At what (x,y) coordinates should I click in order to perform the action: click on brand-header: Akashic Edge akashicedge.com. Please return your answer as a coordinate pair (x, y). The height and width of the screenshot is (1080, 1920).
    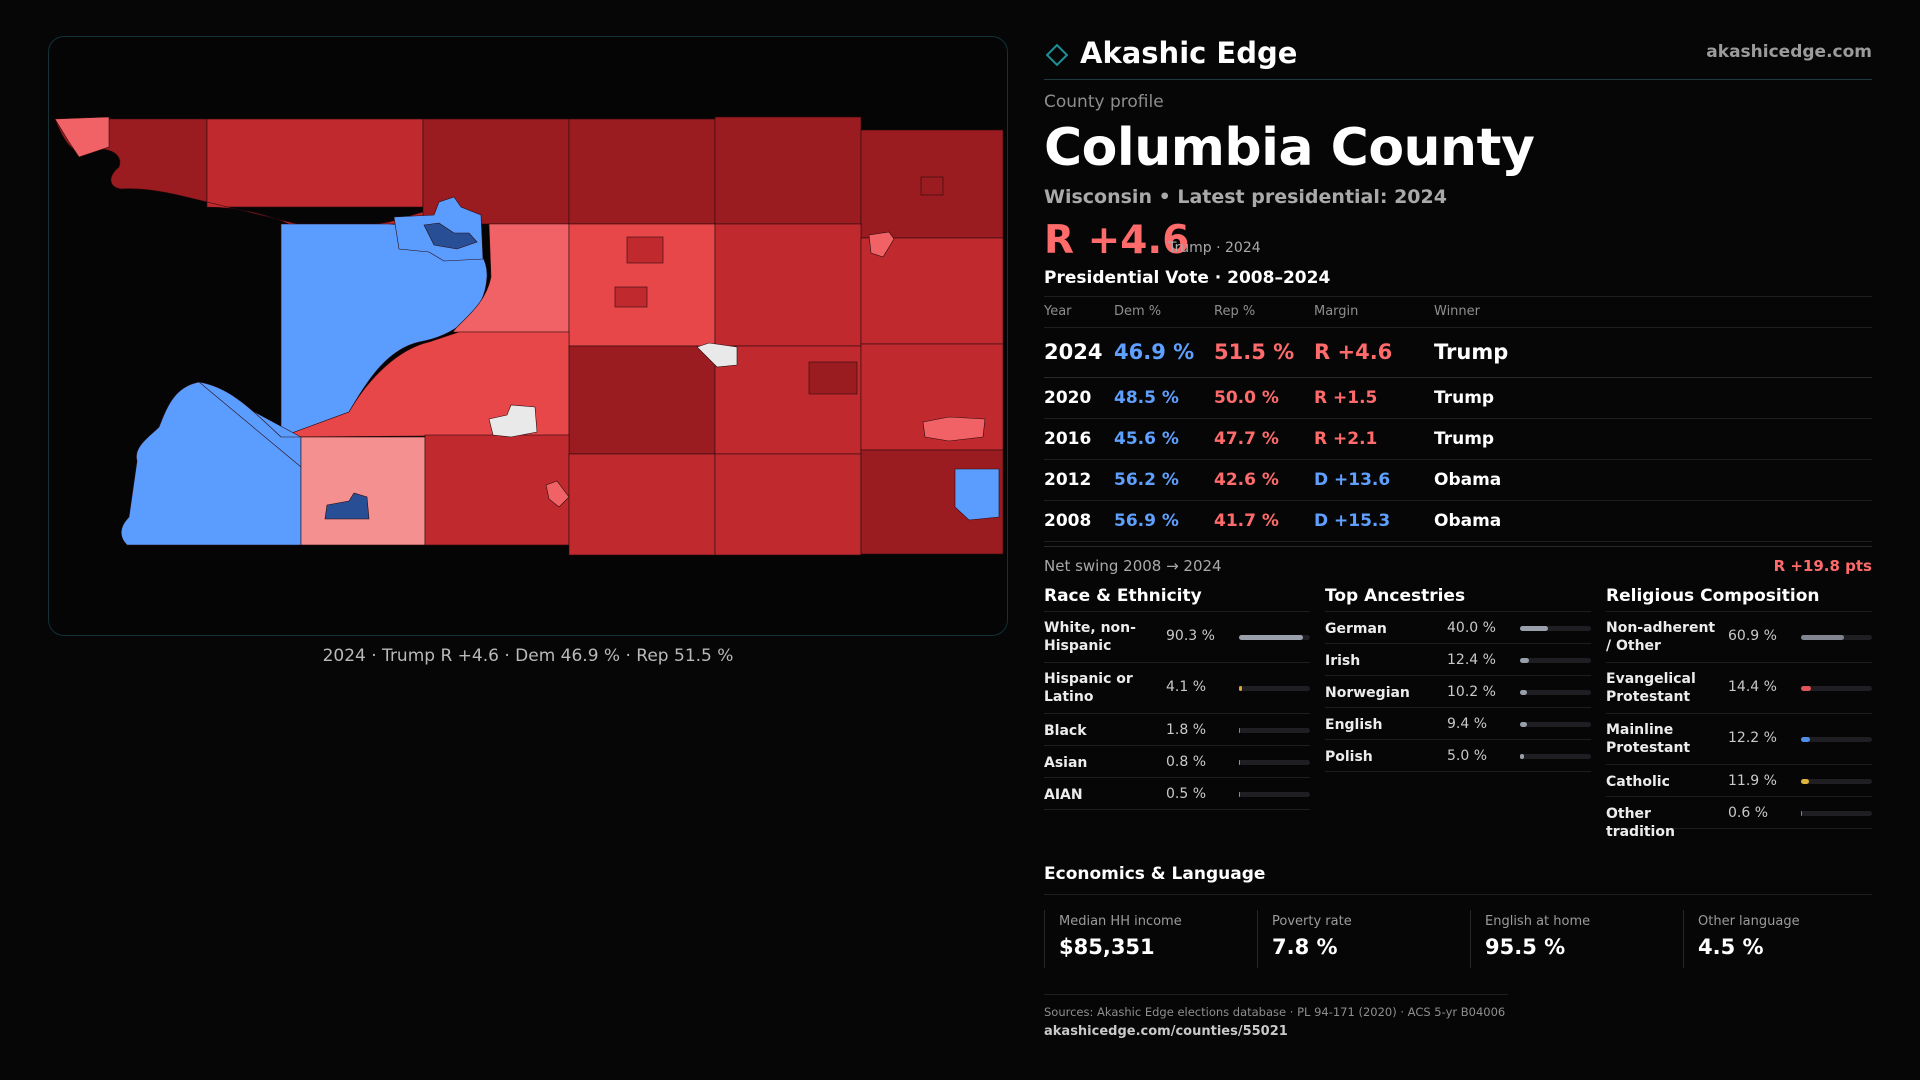
    Looking at the image, I should click on (1458, 58).